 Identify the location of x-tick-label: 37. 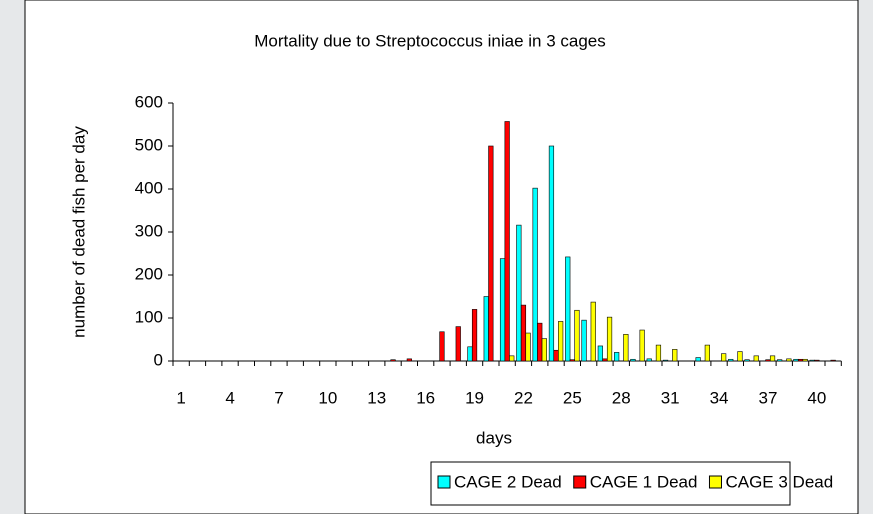
(767, 397).